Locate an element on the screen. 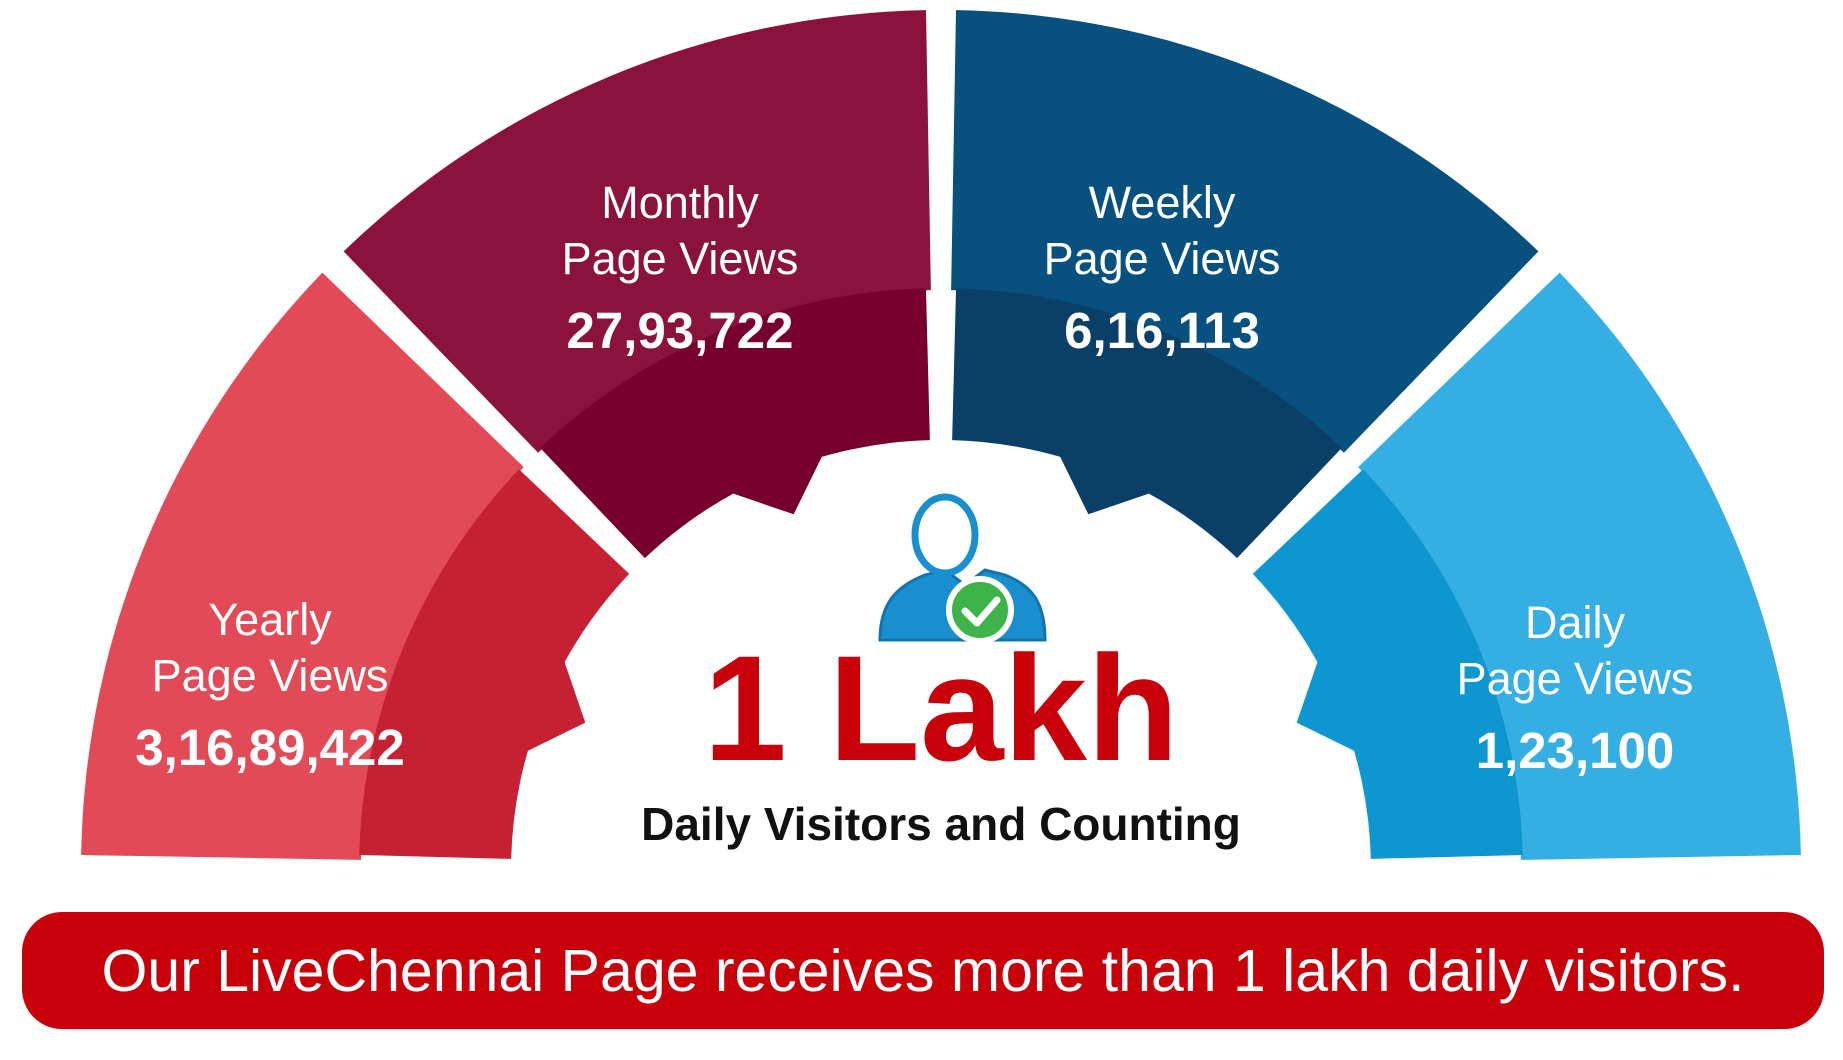  segment-daily-outer-band is located at coordinates (1579, 566).